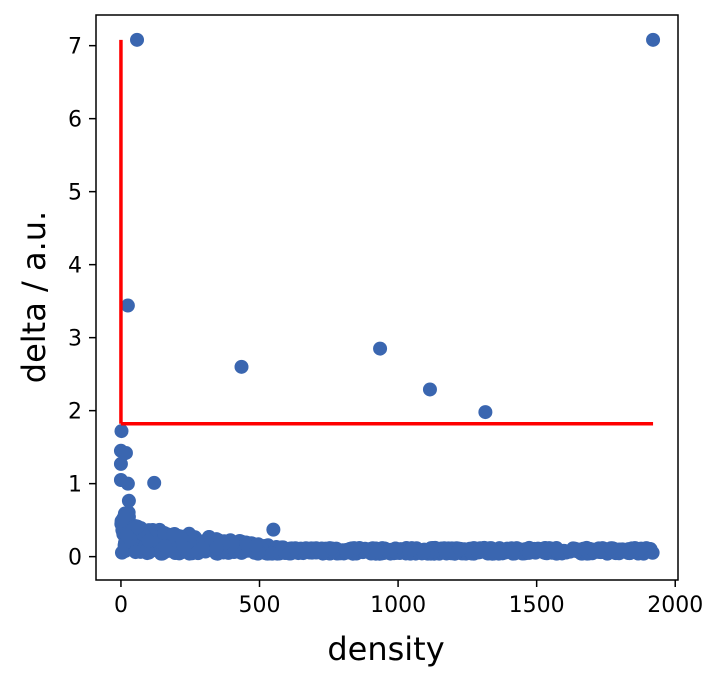 This screenshot has width=721, height=683. I want to click on y-axis-label: delta / a.u., so click(34, 297).